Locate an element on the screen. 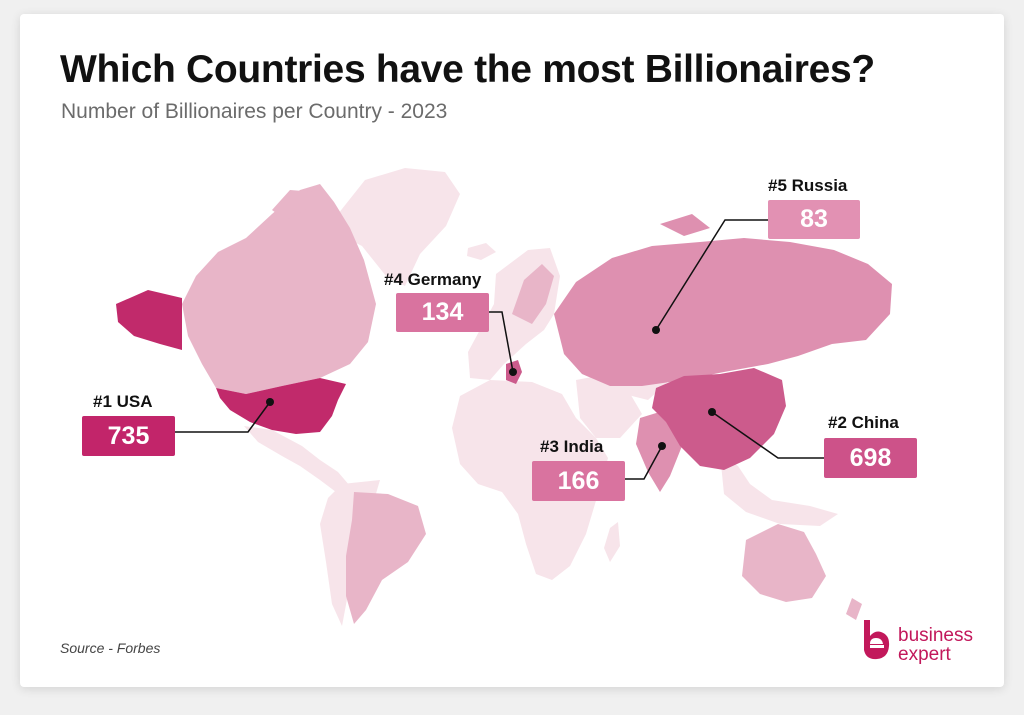 This screenshot has width=1024, height=715. india-leader-line is located at coordinates (644, 462).